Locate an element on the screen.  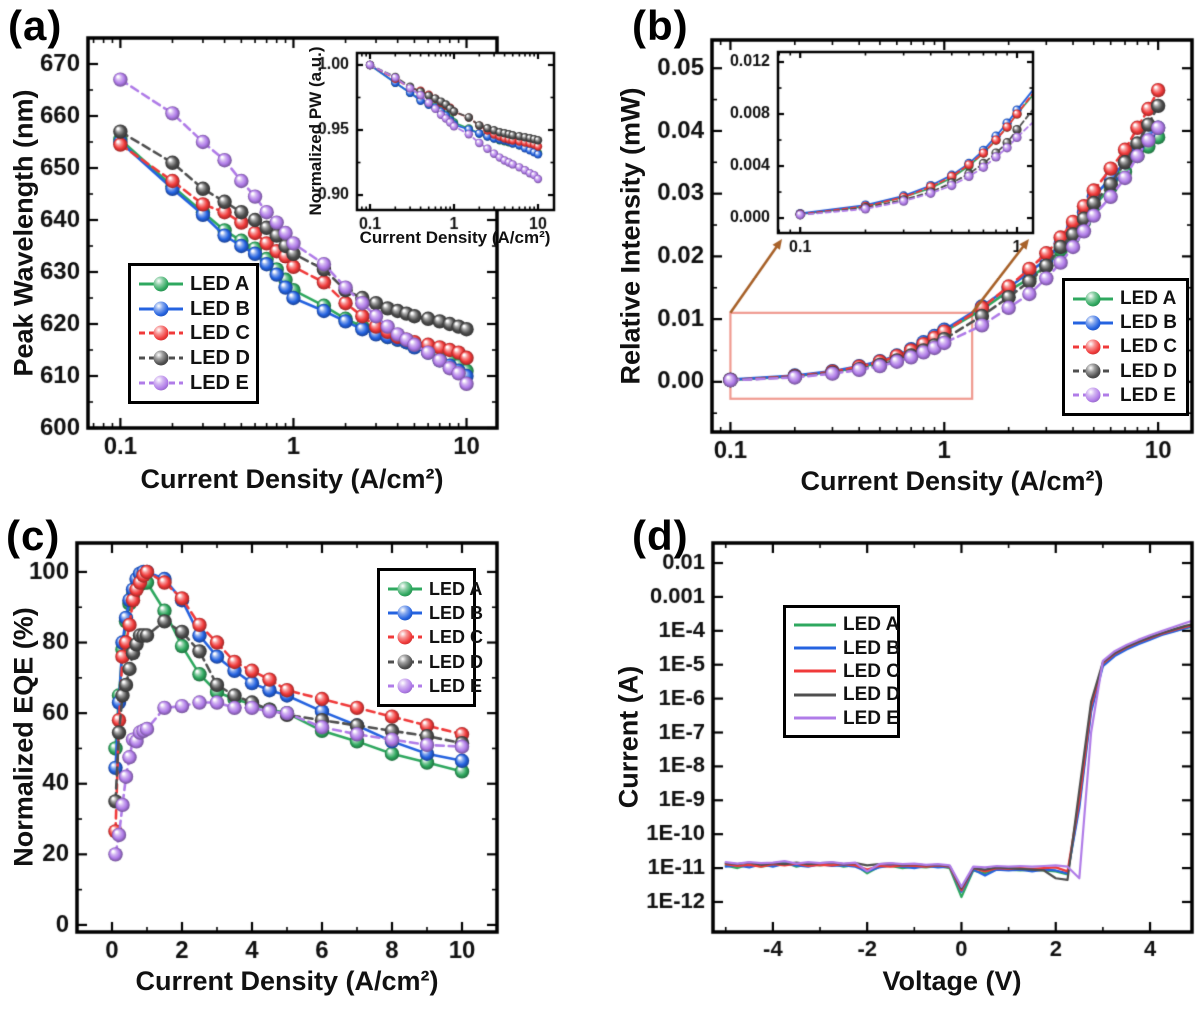
panel-c-y-axis-title: Normalized EQE (%) is located at coordinates (23, 737).